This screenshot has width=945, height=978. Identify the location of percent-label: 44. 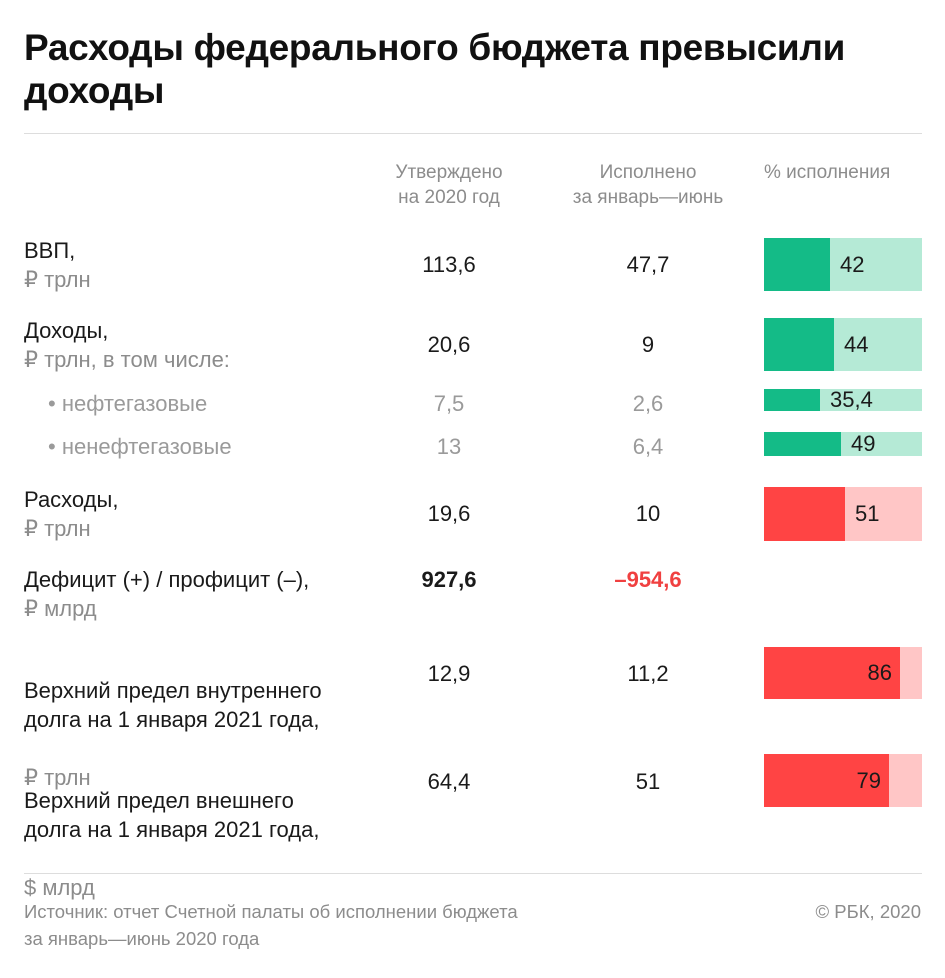
(856, 344).